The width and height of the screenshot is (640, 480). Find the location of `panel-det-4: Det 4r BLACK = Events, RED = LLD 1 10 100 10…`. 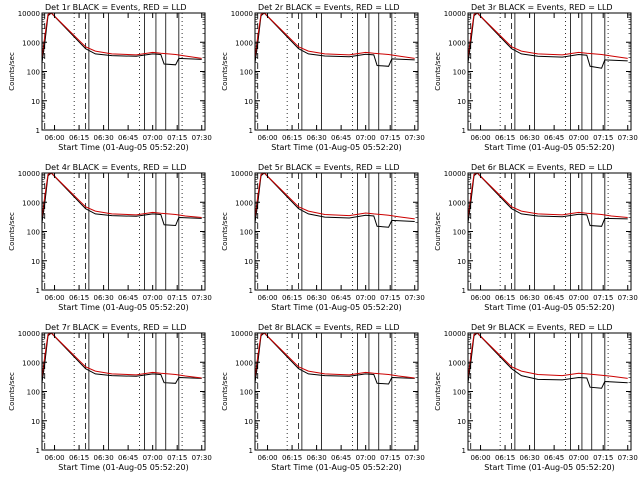

panel-det-4: Det 4r BLACK = Events, RED = LLD 1 10 100 10… is located at coordinates (110, 237).